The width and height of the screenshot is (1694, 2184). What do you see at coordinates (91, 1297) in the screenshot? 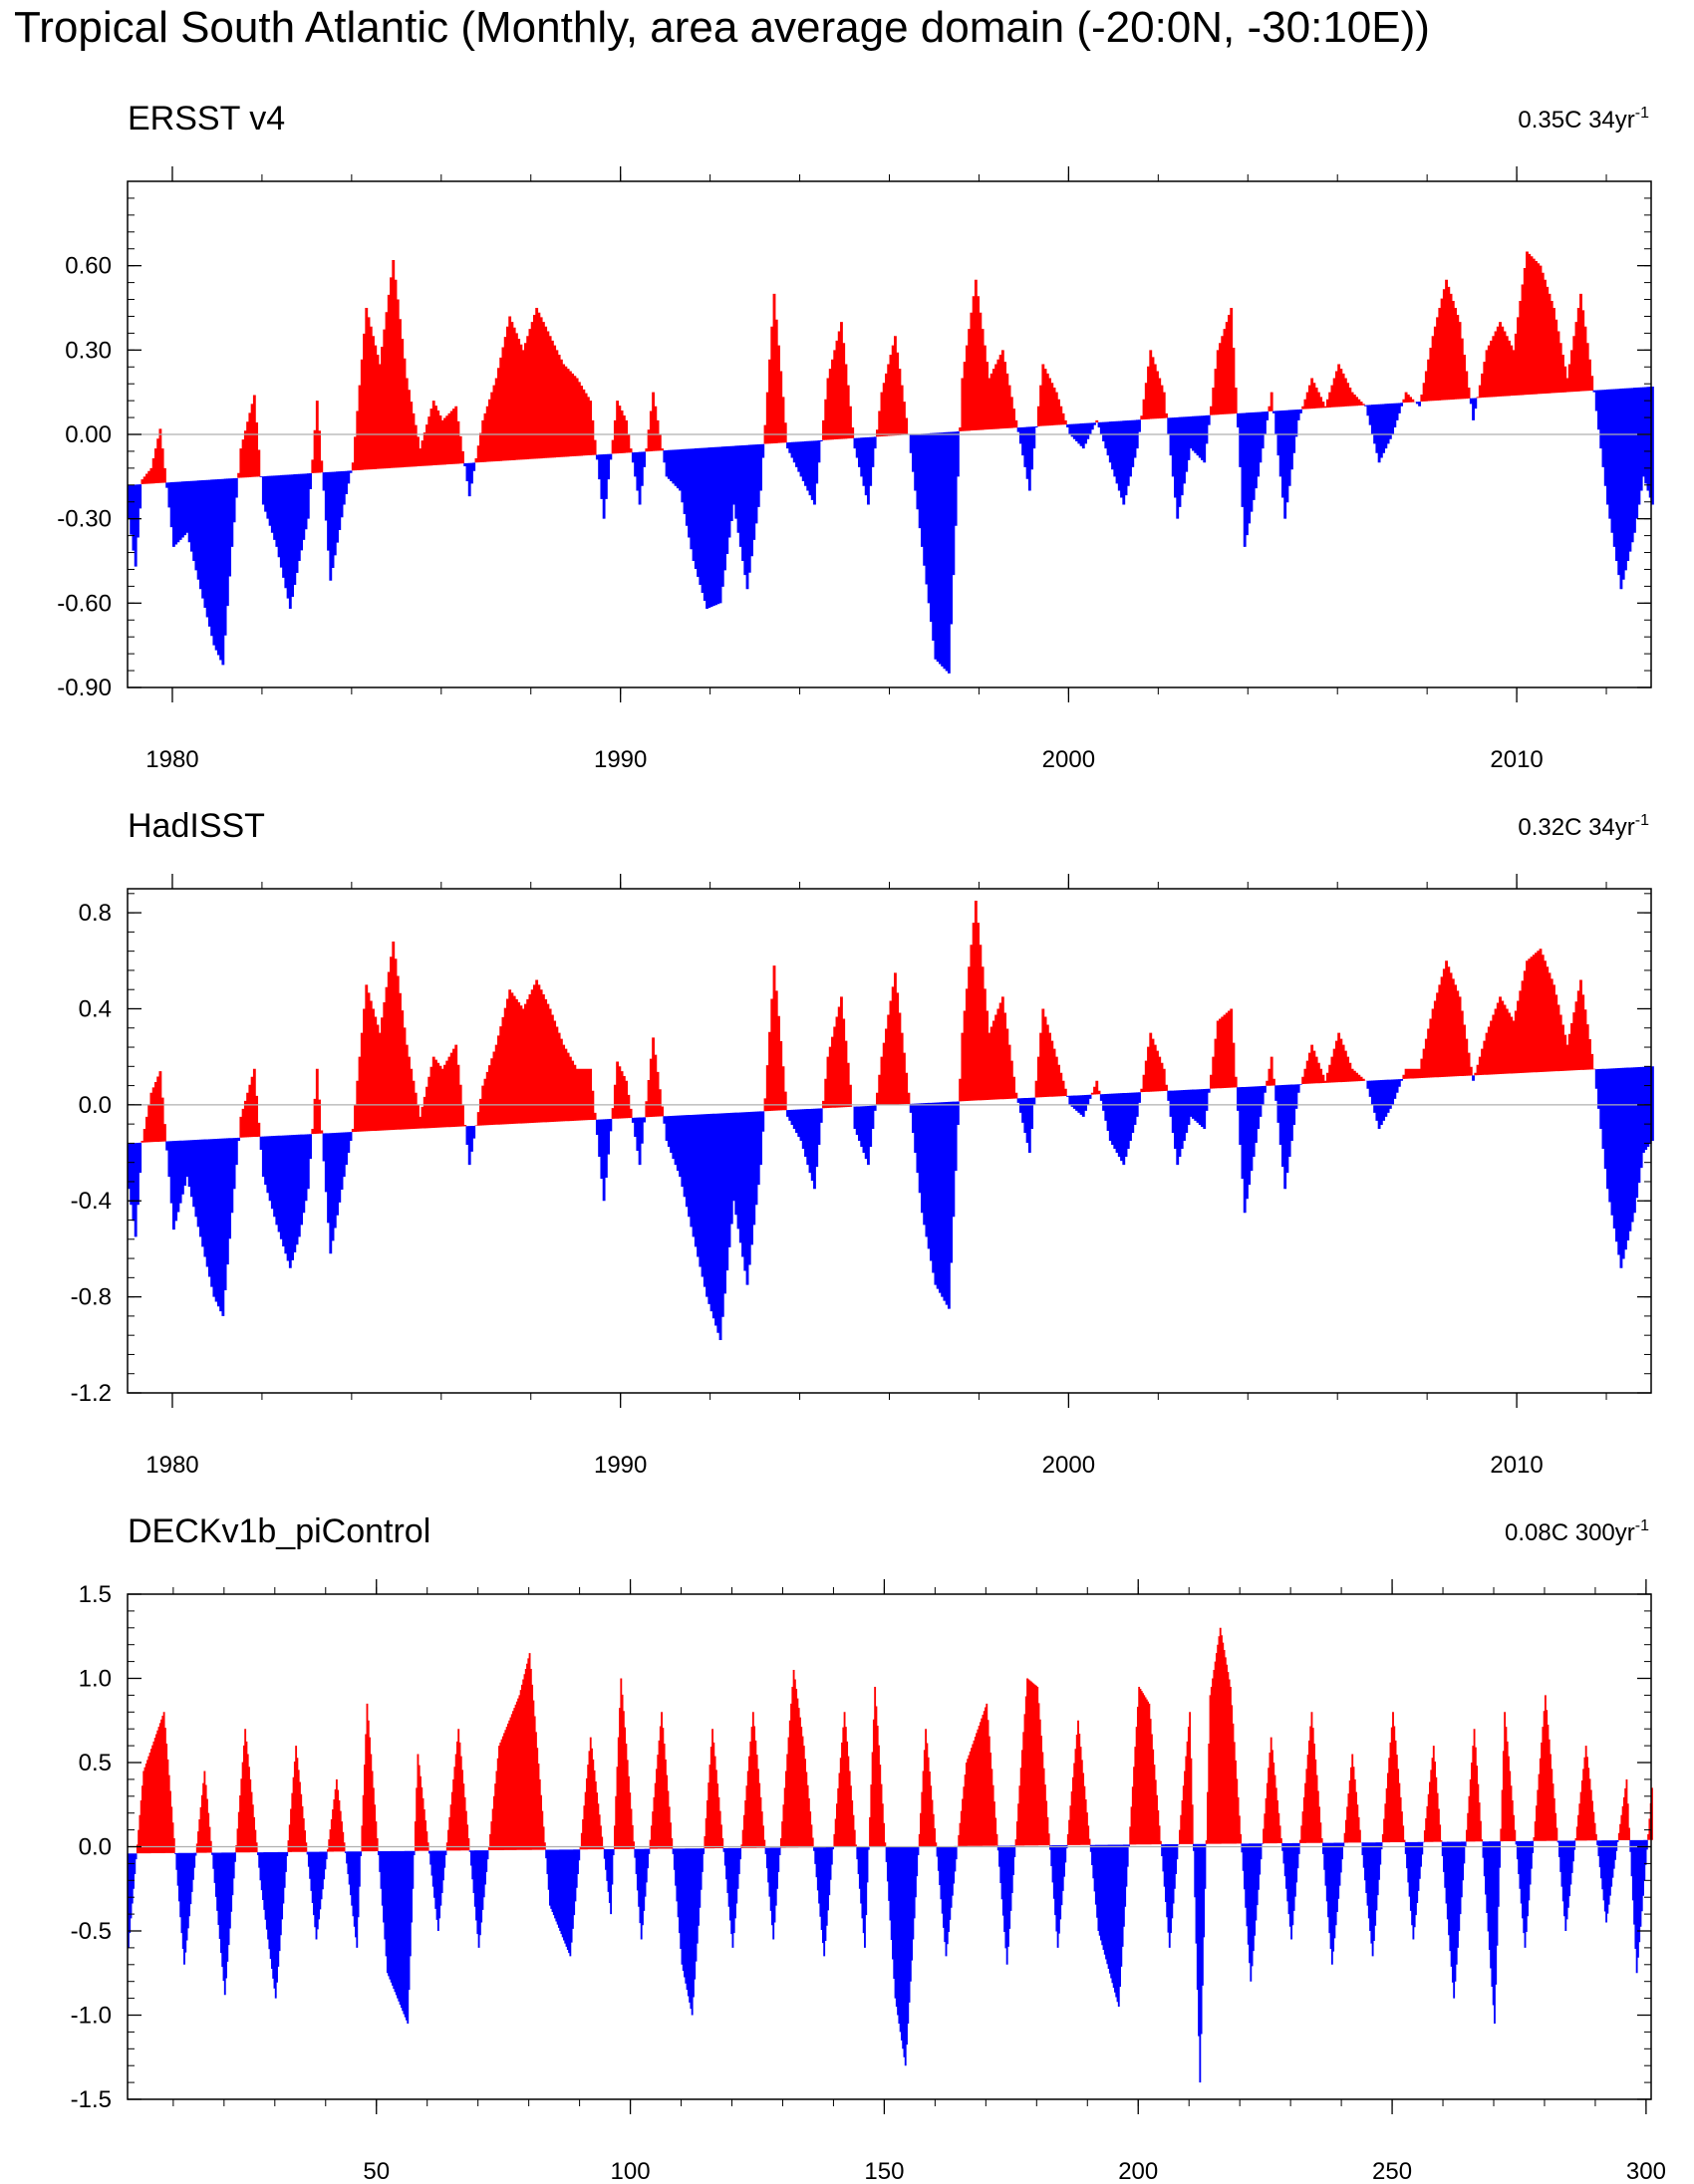
I see `y-tick-label: -0.8` at bounding box center [91, 1297].